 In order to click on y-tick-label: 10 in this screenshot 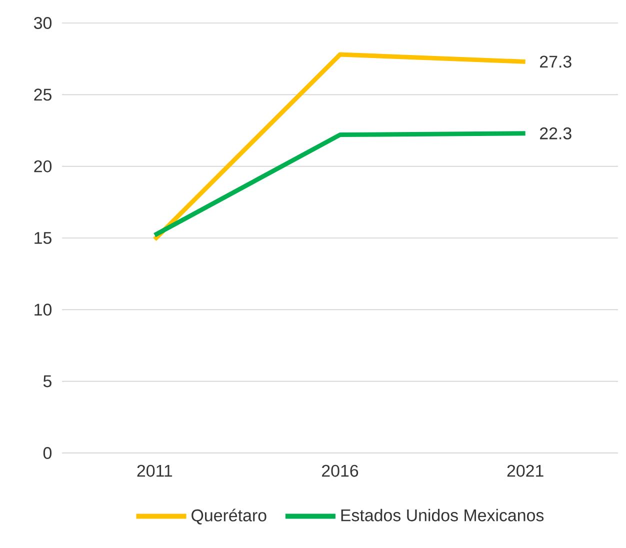, I will do `click(43, 310)`.